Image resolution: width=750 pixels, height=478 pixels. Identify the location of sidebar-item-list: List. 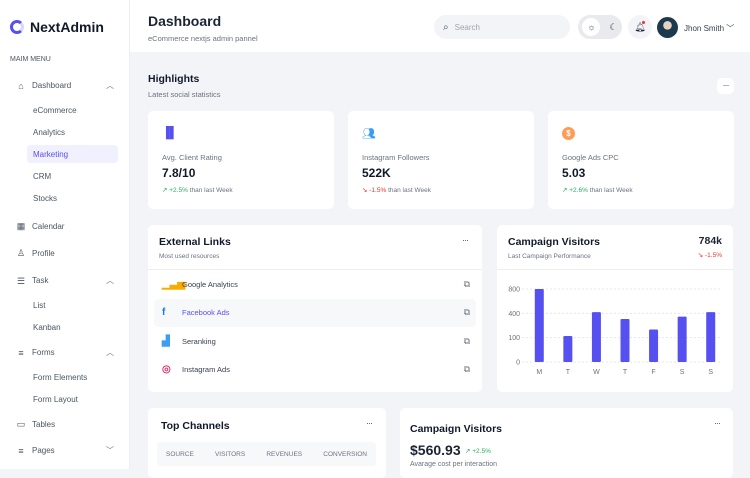
(39, 305).